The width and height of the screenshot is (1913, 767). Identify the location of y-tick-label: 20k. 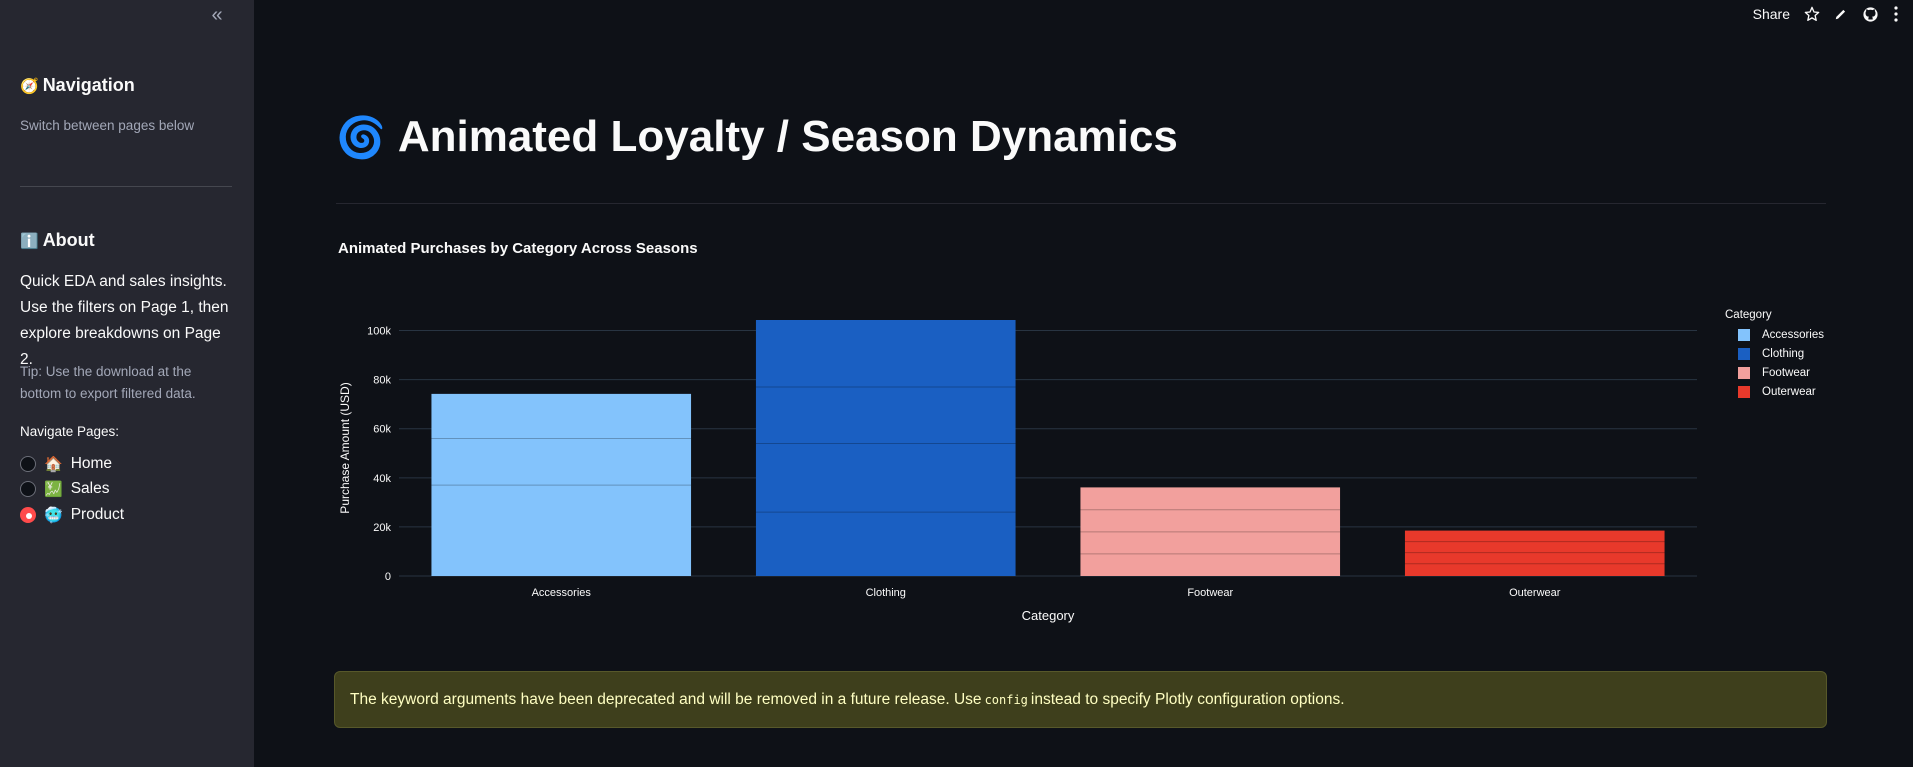
(382, 528).